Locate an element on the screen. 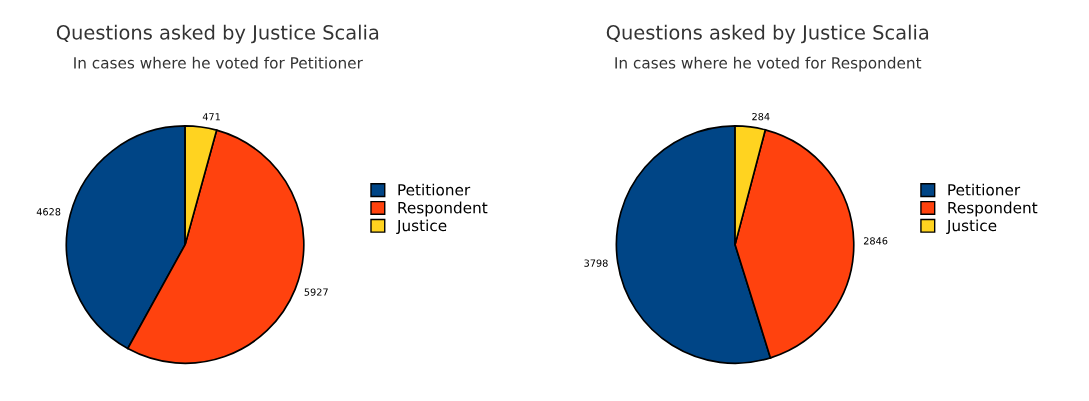 The image size is (1089, 401). data-label: 2846 is located at coordinates (875, 241).